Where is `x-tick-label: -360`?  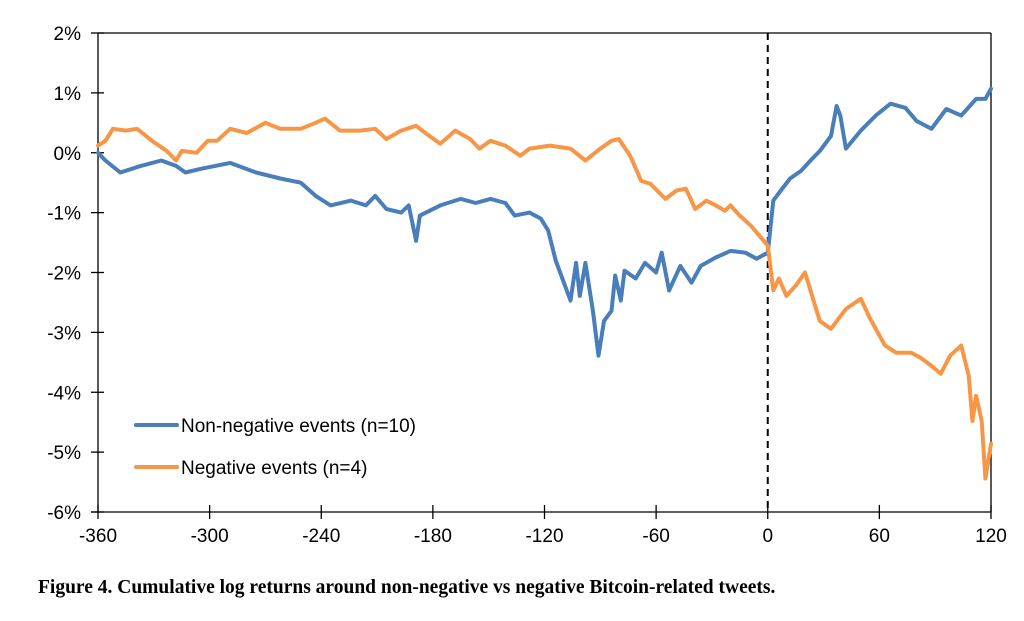 x-tick-label: -360 is located at coordinates (98, 536).